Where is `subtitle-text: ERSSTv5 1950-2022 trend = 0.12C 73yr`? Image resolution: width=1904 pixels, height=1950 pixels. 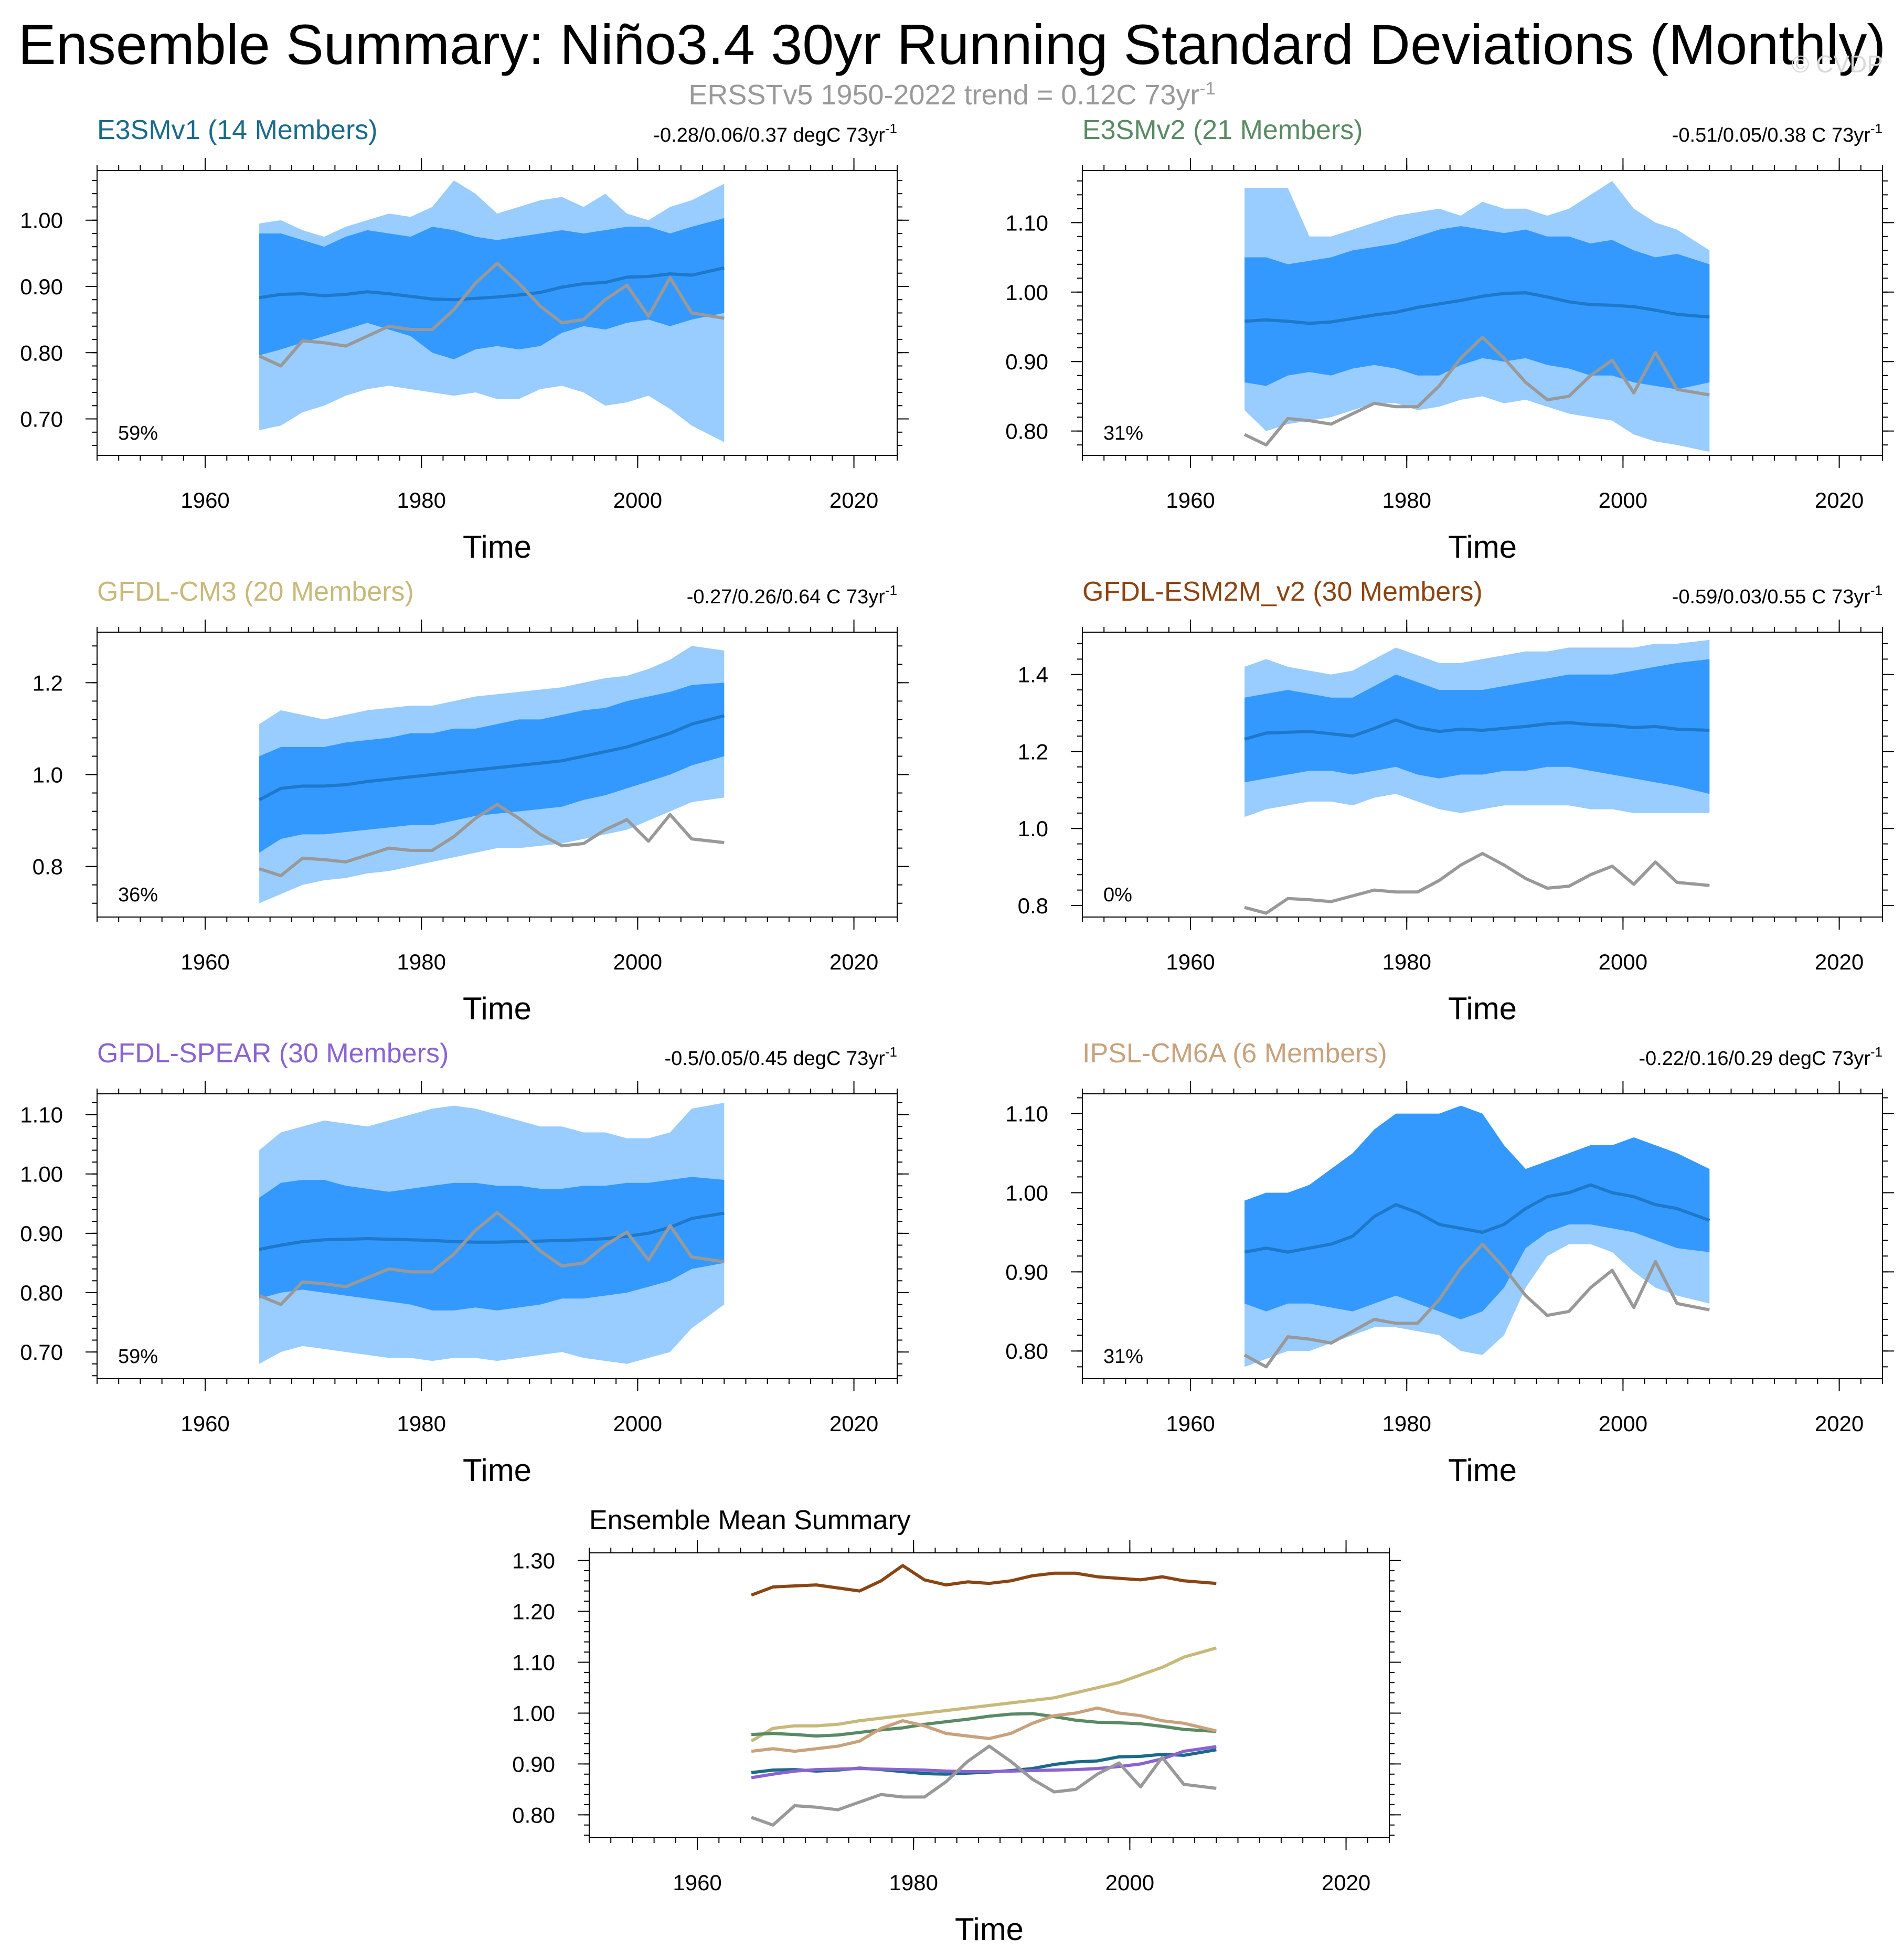
subtitle-text: ERSSTv5 1950-2022 trend = 0.12C 73yr is located at coordinates (944, 95).